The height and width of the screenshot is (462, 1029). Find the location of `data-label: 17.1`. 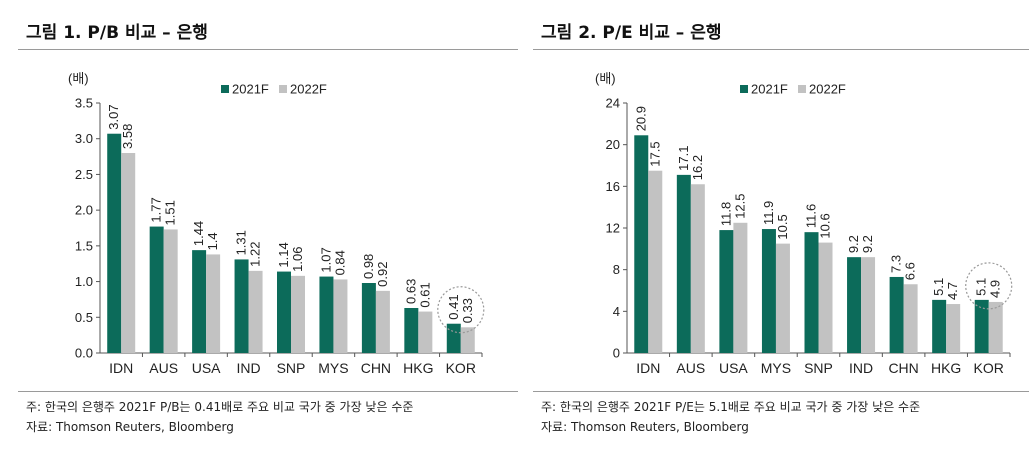

data-label: 17.1 is located at coordinates (683, 158).